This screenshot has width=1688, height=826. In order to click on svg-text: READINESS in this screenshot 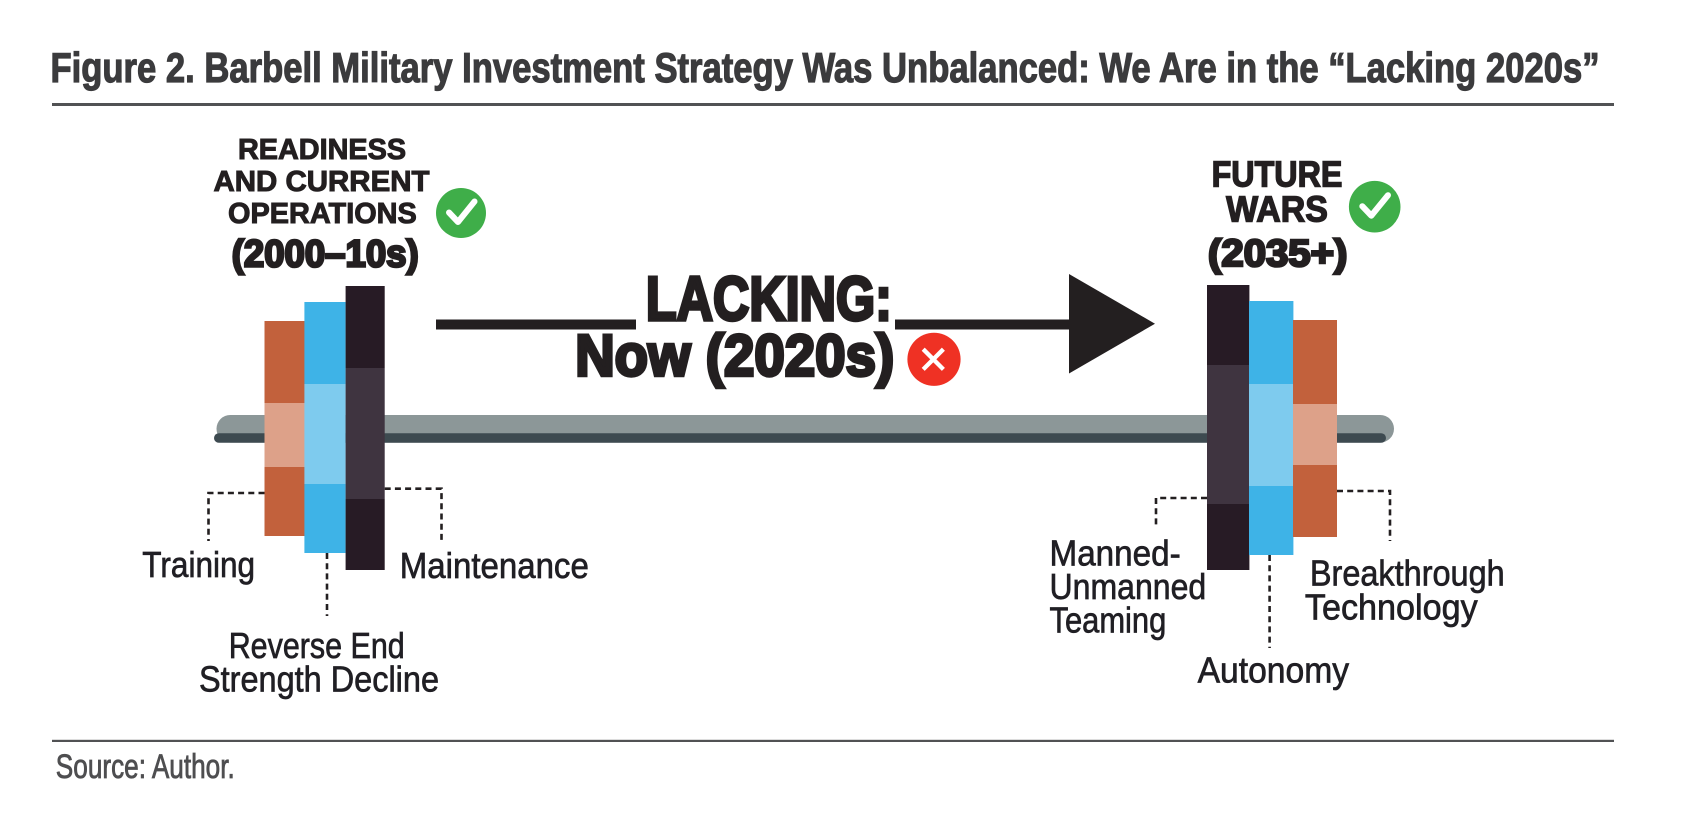, I will do `click(322, 150)`.